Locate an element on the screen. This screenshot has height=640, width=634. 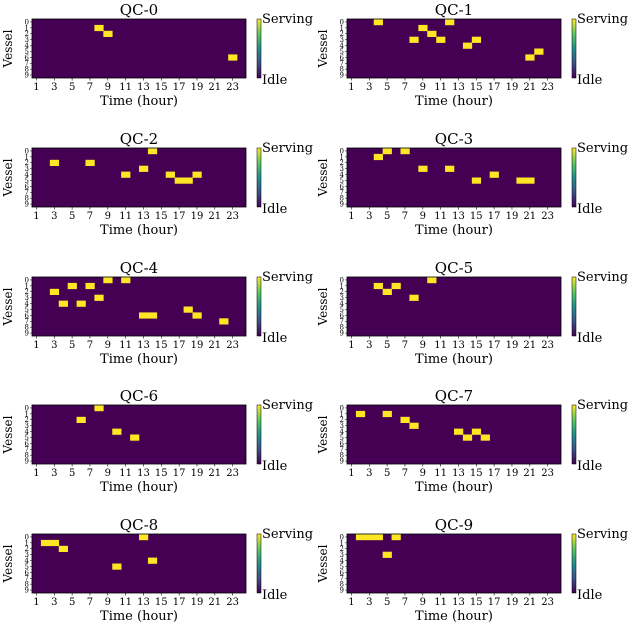
panel-title: QC-7 is located at coordinates (454, 396).